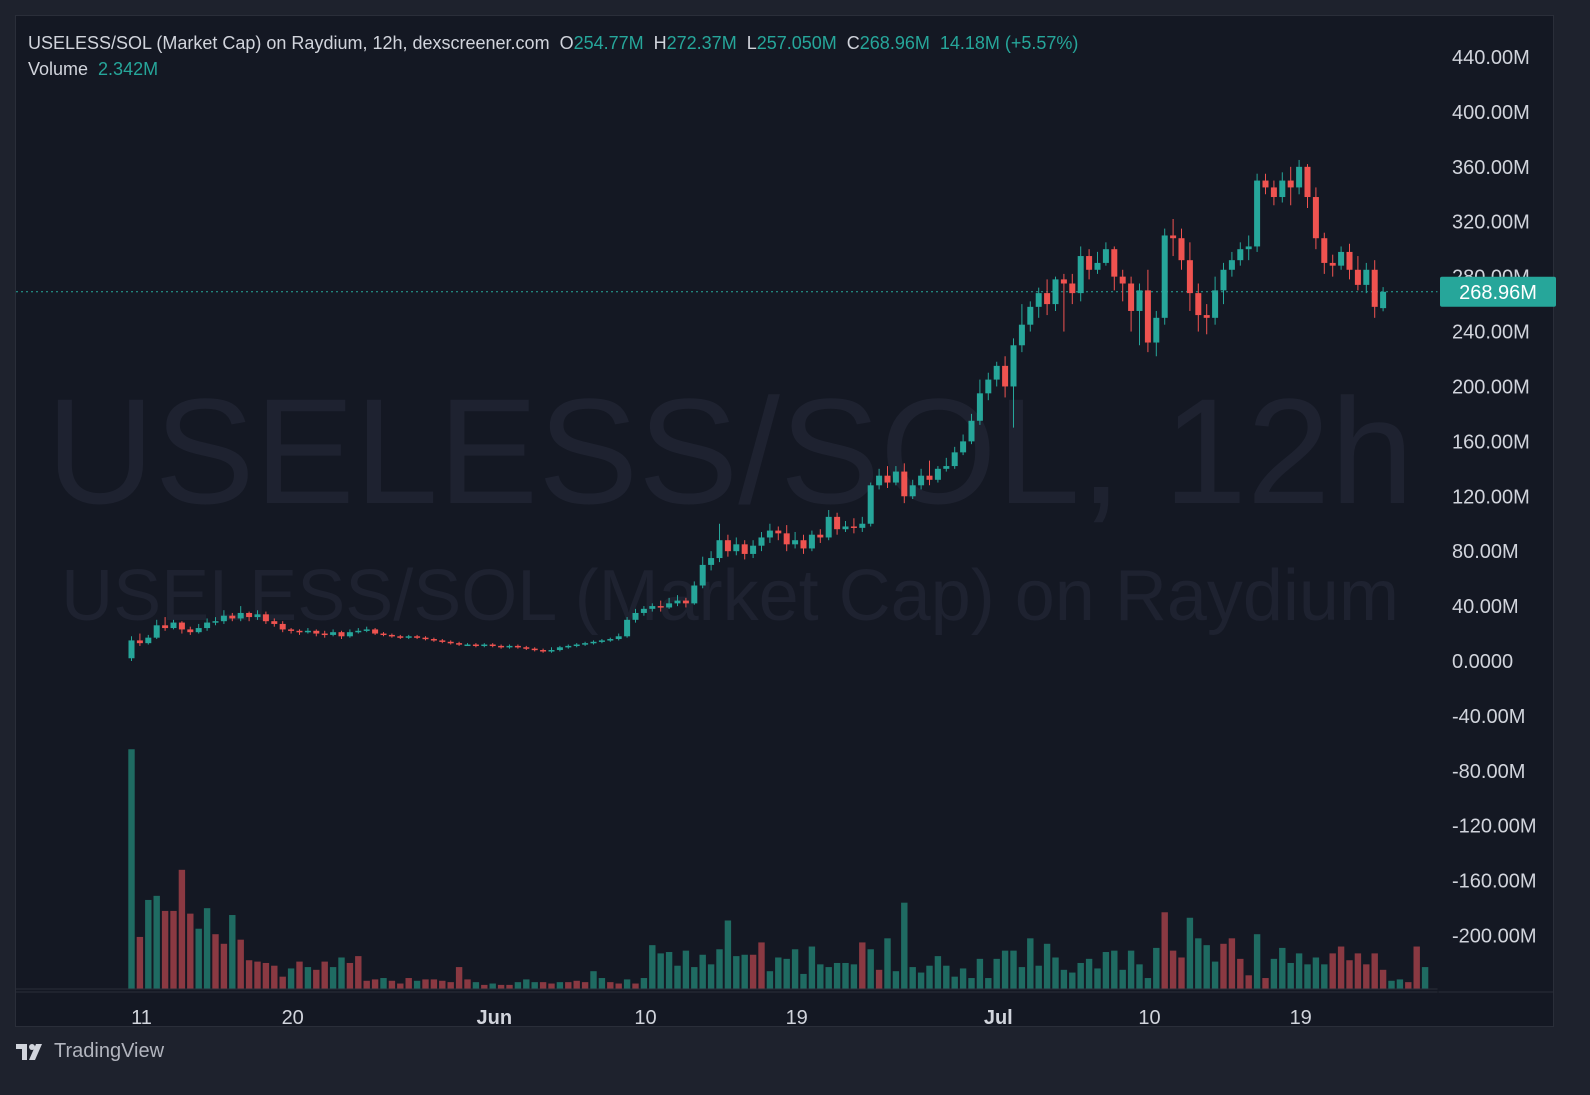  I want to click on watermark-symbol: USELESS/SOL, 12h, so click(729, 451).